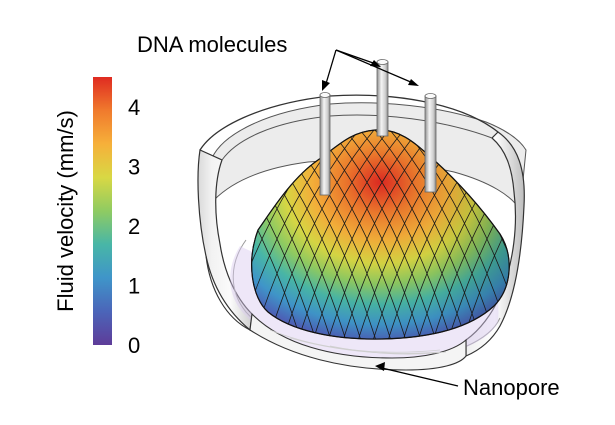  Describe the element at coordinates (511, 387) in the screenshot. I see `nanopore-label: Nanopore` at that location.